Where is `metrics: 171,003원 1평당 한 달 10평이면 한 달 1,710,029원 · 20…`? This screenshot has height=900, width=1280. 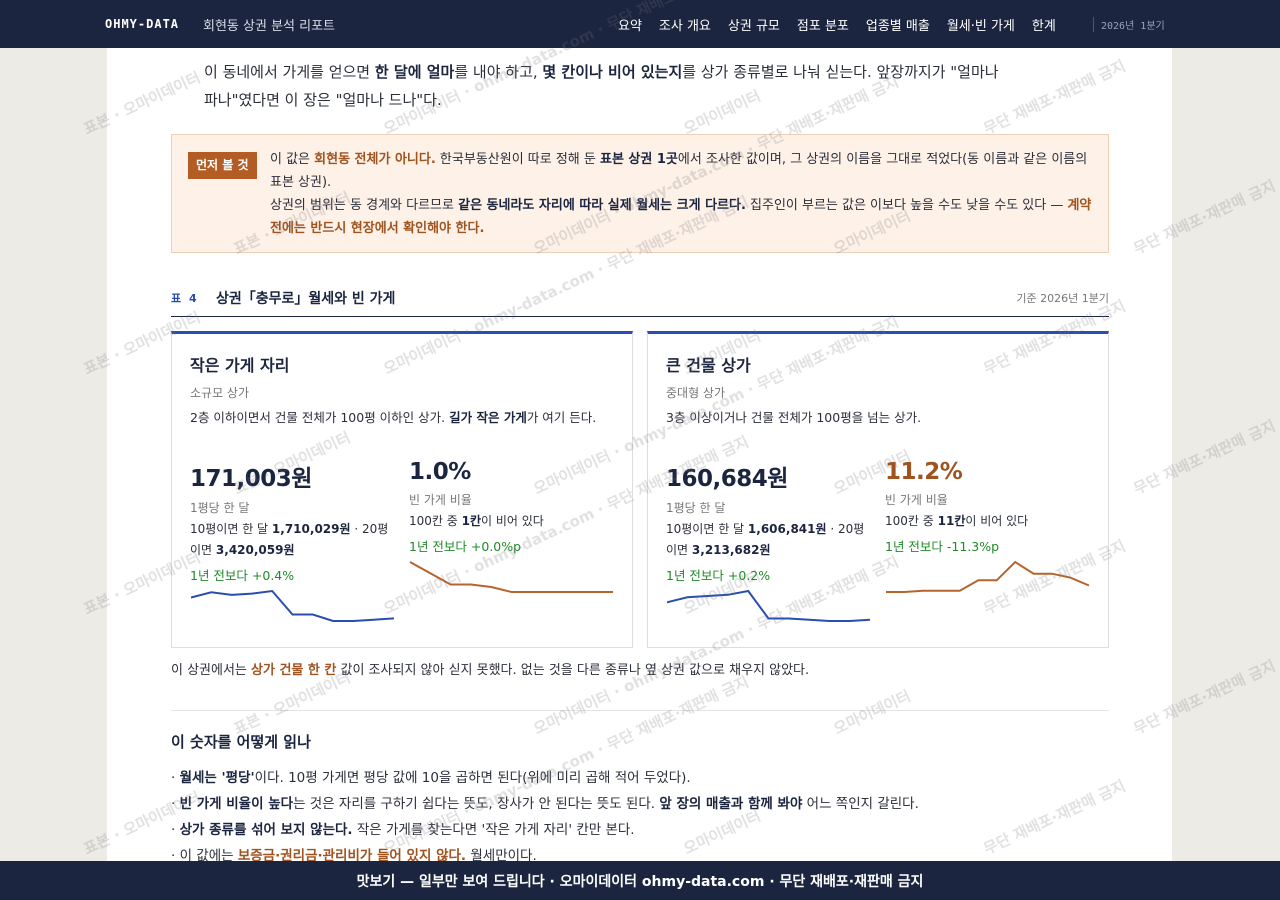 metrics: 171,003원 1평당 한 달 10평이면 한 달 1,710,029원 · 20… is located at coordinates (402, 541).